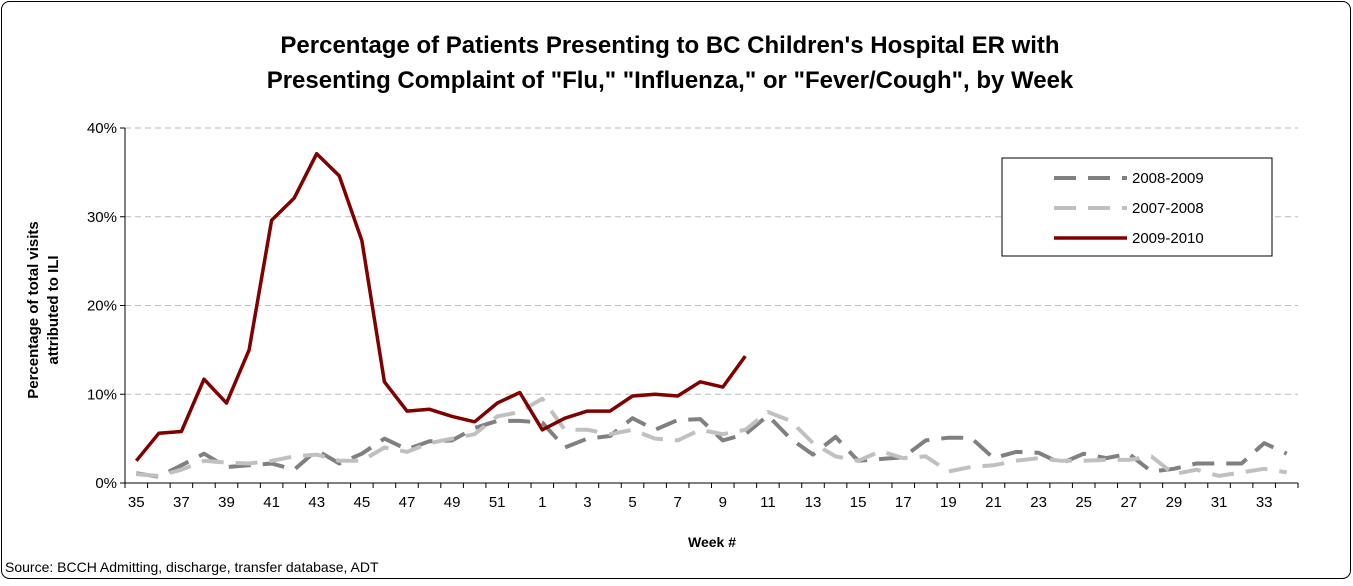 This screenshot has height=586, width=1353. What do you see at coordinates (903, 502) in the screenshot?
I see `x-tick-label: 17` at bounding box center [903, 502].